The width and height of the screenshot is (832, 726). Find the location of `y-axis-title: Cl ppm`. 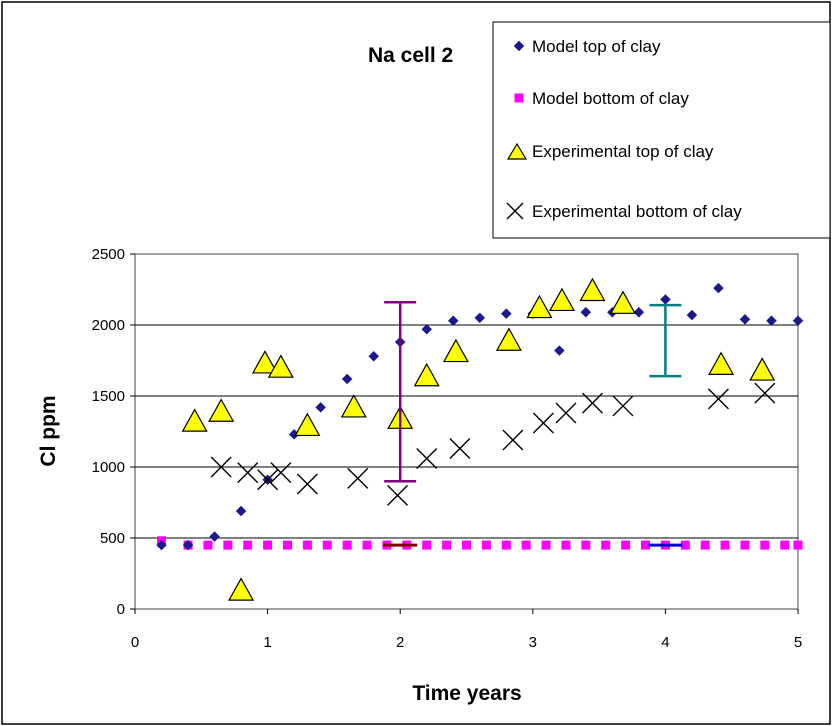

y-axis-title: Cl ppm is located at coordinates (48, 430).